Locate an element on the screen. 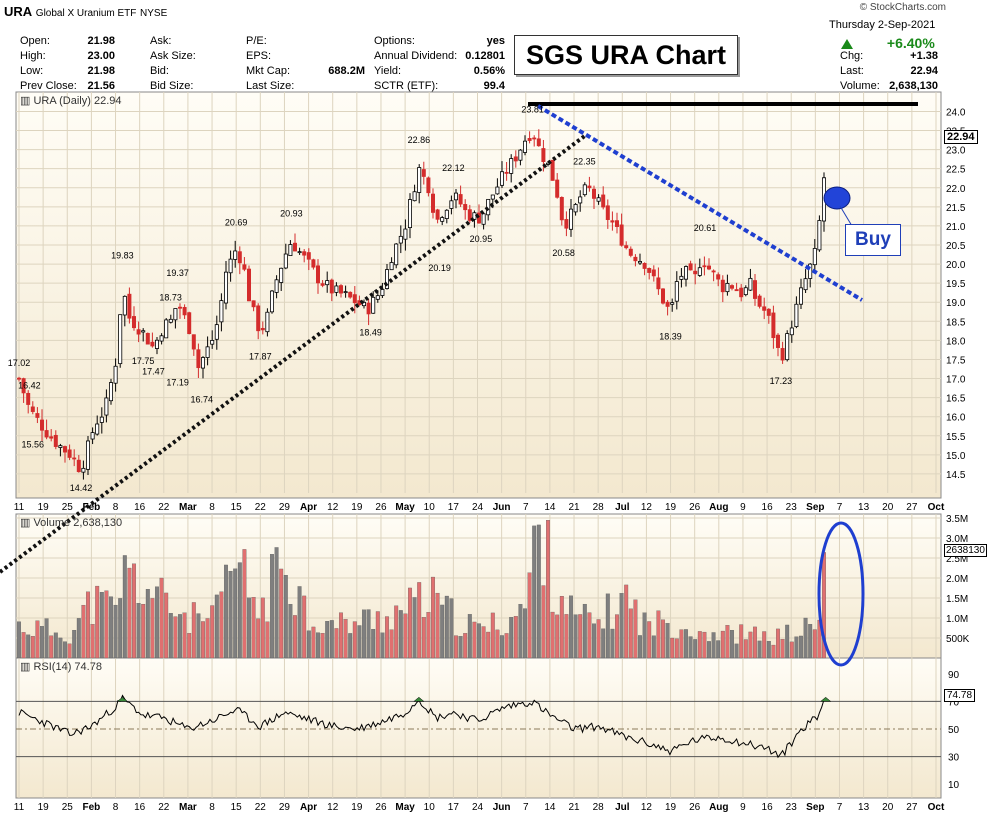 The image size is (990, 817). quote-value: 21.56 is located at coordinates (101, 86).